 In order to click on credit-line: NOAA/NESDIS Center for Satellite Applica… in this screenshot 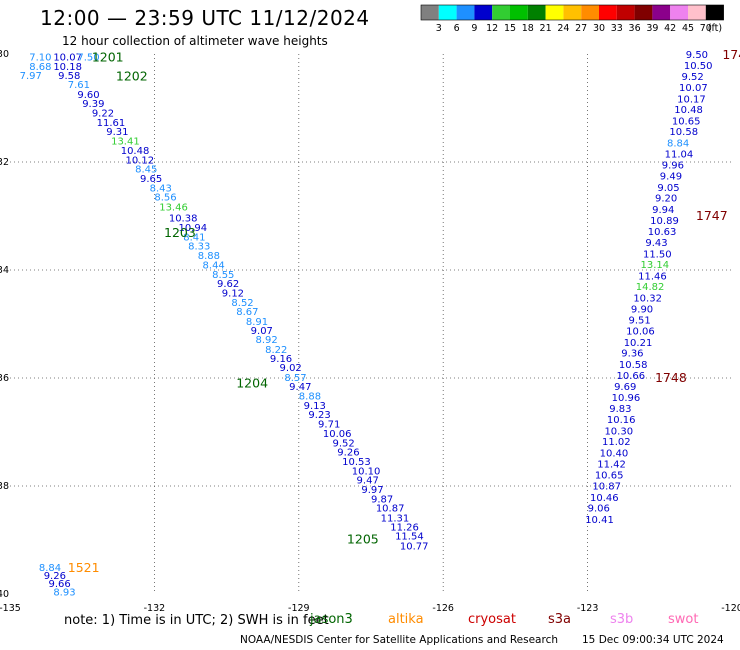, I will do `click(399, 640)`.